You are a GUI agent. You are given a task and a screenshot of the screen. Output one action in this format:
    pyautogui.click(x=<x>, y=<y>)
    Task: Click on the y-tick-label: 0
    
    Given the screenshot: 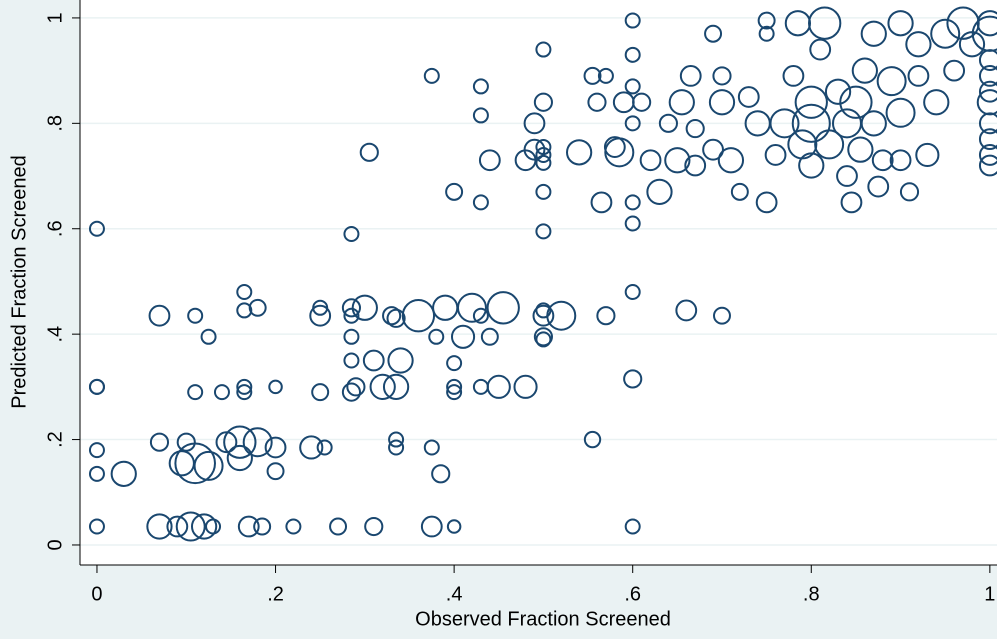 What is the action you would take?
    pyautogui.click(x=55, y=544)
    